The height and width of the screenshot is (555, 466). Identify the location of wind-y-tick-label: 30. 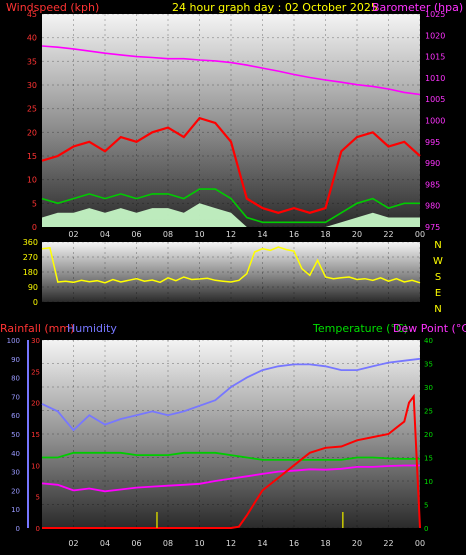
(32, 85).